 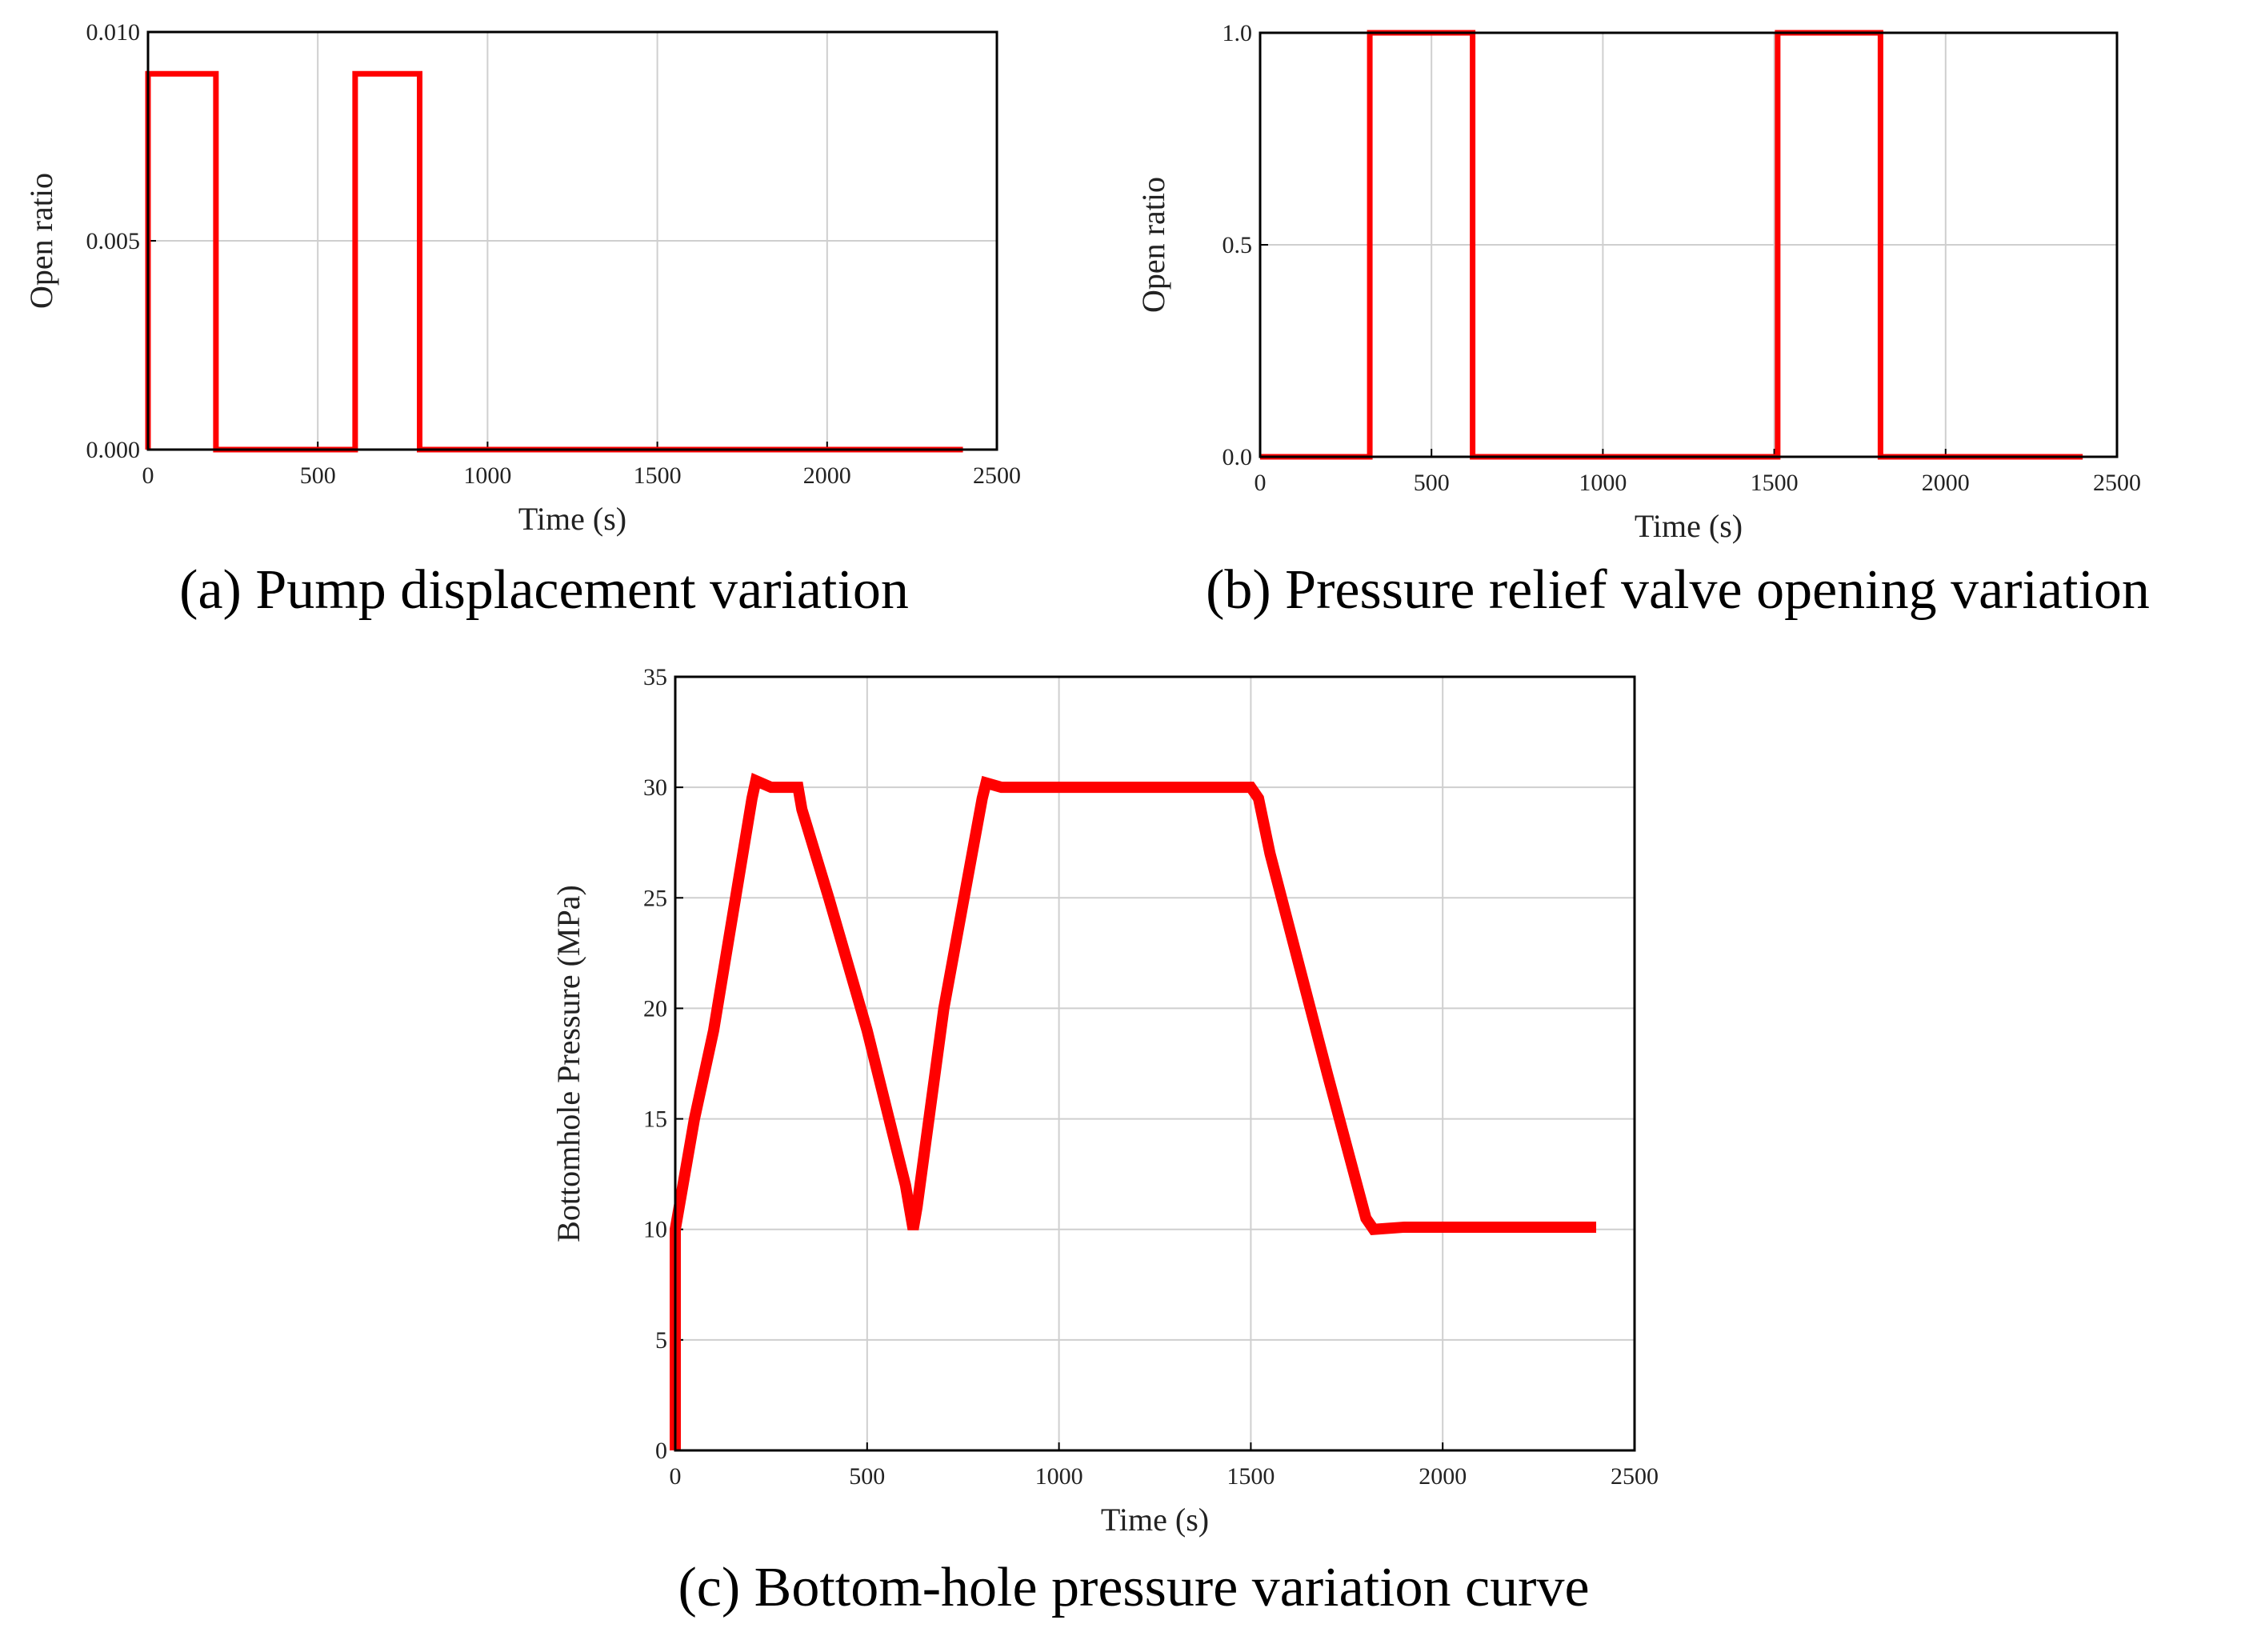 I want to click on y-tick-label: 0.0, so click(x=1238, y=457).